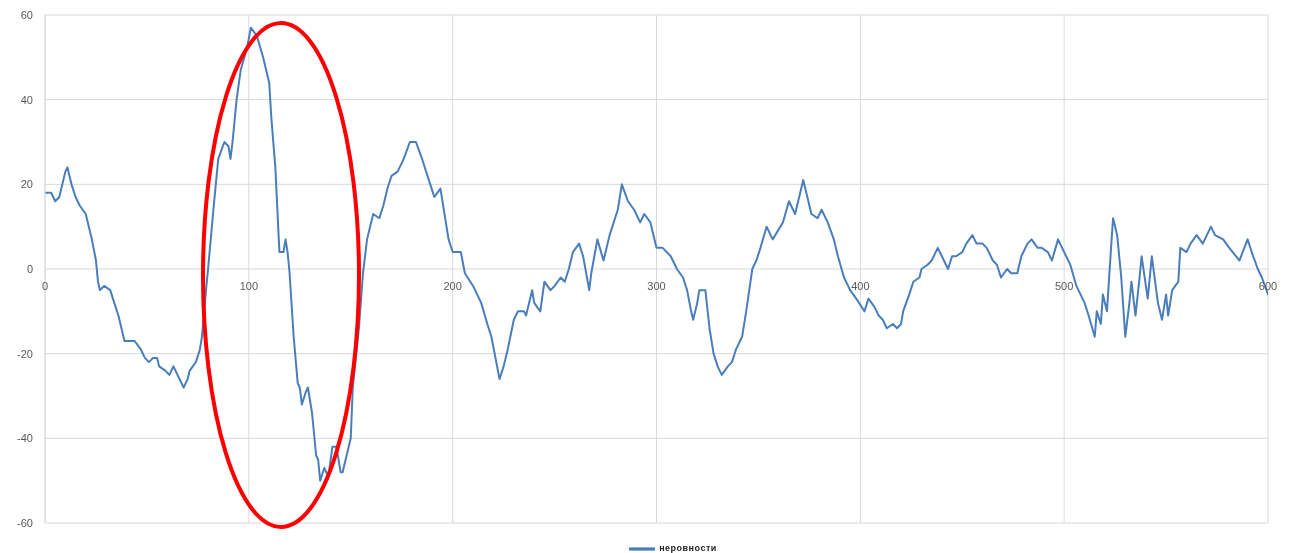 The height and width of the screenshot is (553, 1289). Describe the element at coordinates (25, 438) in the screenshot. I see `y-tick-label: -40` at that location.